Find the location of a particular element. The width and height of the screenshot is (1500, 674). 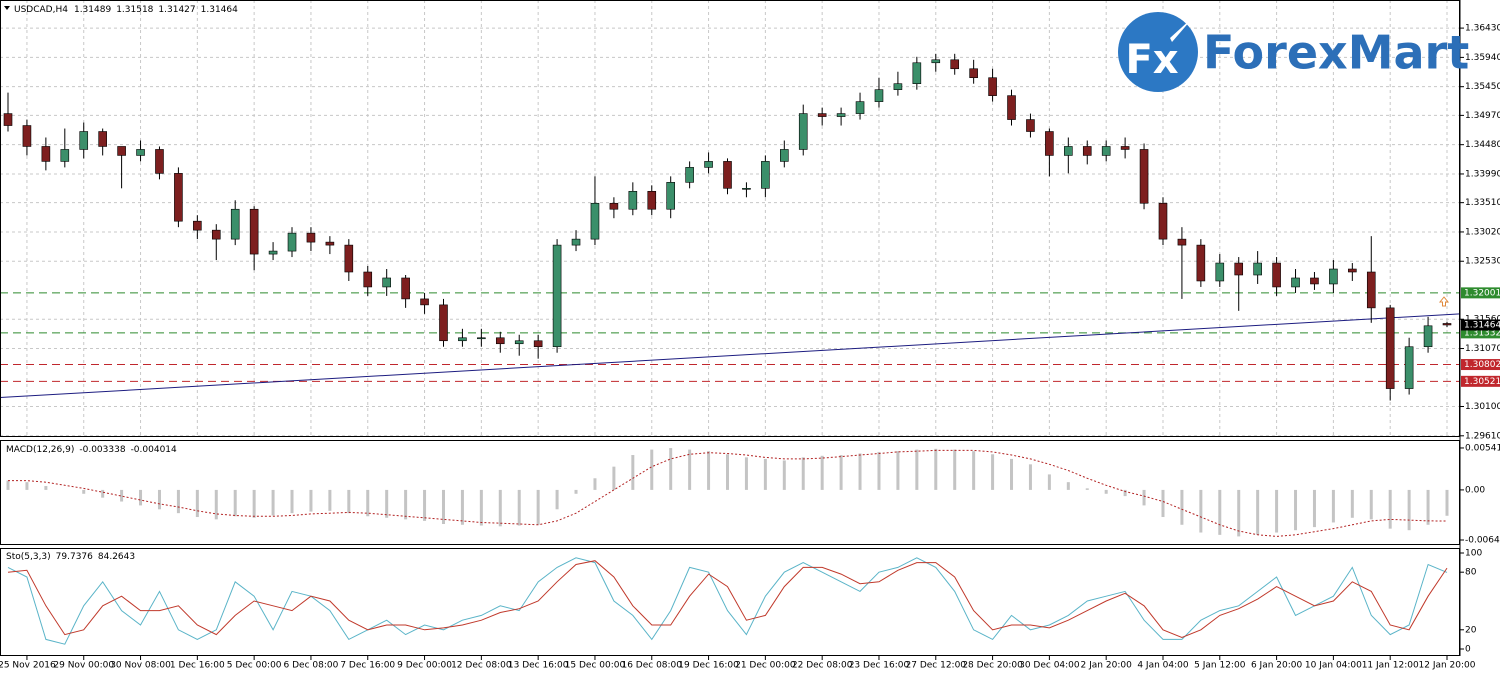

last-price-label: 1.31464 is located at coordinates (1482, 325).